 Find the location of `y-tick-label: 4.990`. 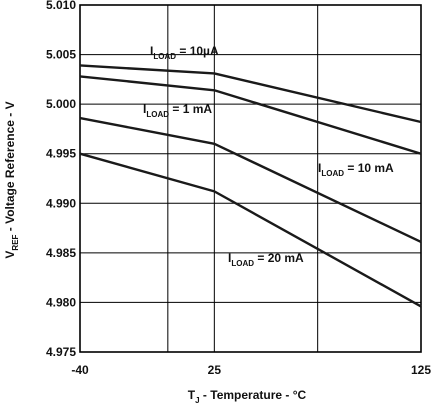

y-tick-label: 4.990 is located at coordinates (61, 203).